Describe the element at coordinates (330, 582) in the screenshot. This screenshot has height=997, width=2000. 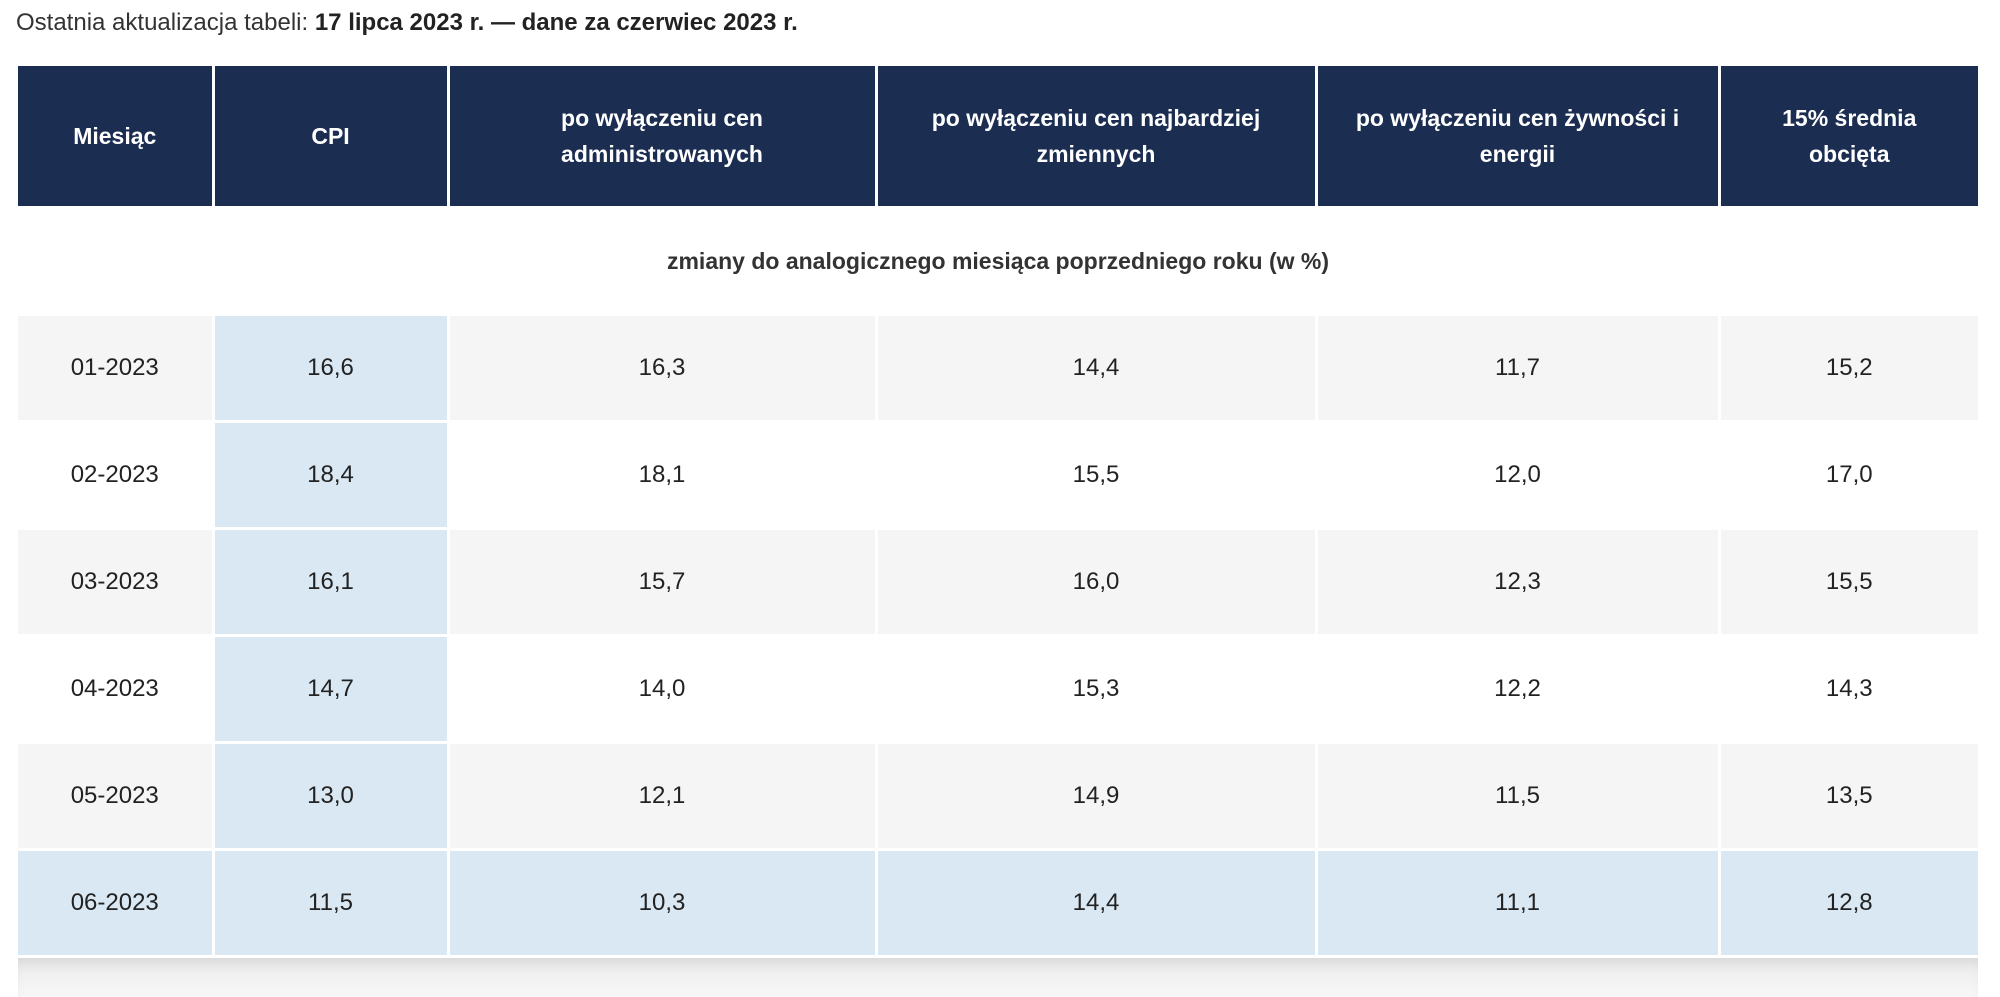
I see `cell-cpi: 16,1` at that location.